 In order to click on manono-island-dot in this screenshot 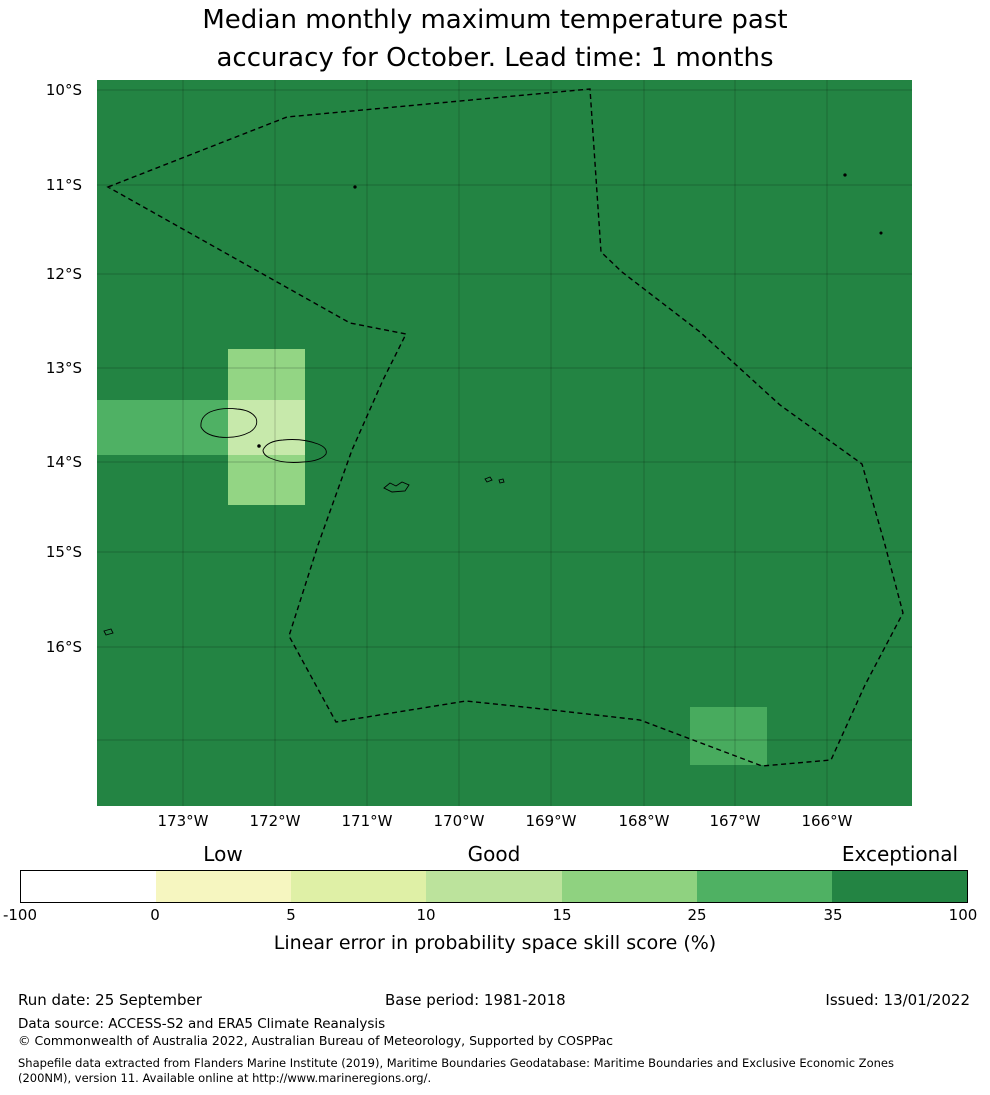, I will do `click(259, 446)`.